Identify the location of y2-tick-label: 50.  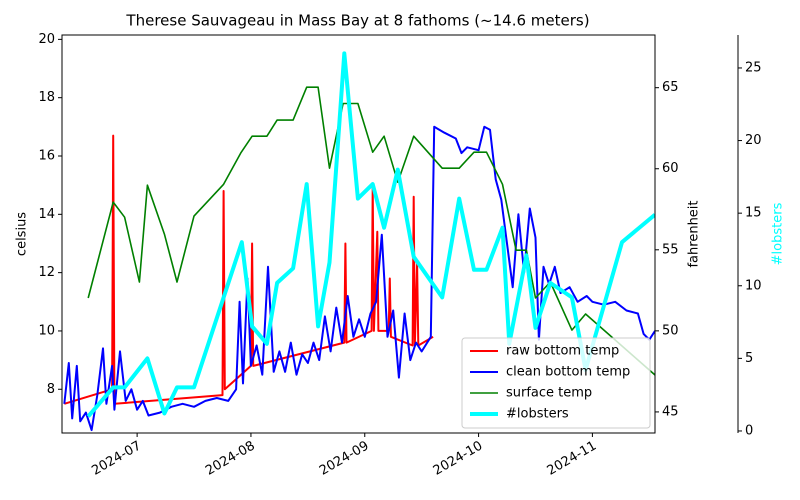
(670, 330).